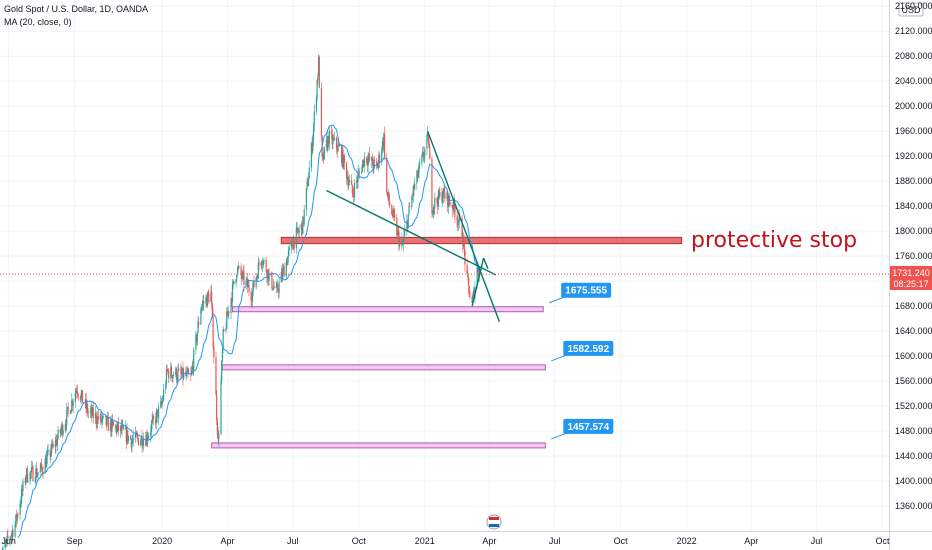 The width and height of the screenshot is (932, 550). What do you see at coordinates (751, 541) in the screenshot?
I see `time-tick-label: Apr` at bounding box center [751, 541].